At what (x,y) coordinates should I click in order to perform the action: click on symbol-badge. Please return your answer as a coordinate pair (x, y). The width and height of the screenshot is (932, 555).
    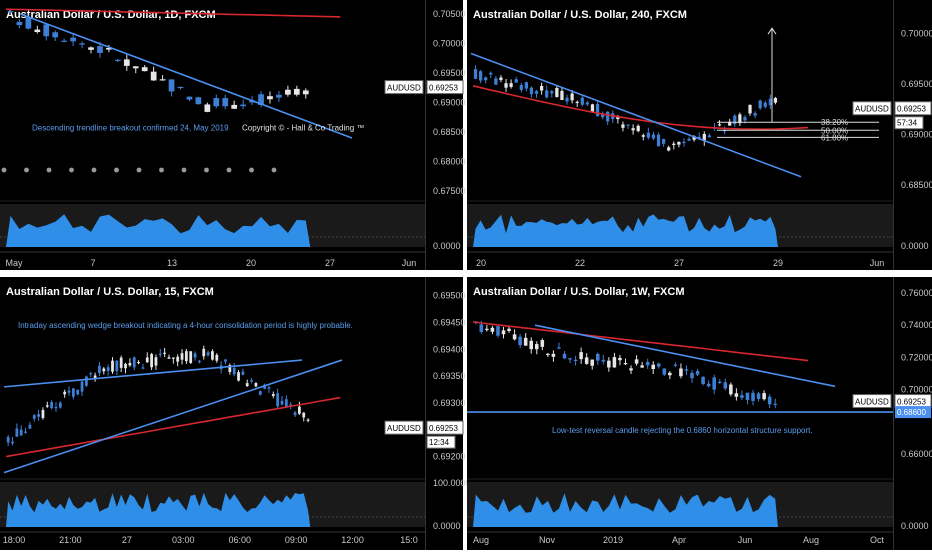
    Looking at the image, I should click on (404, 87).